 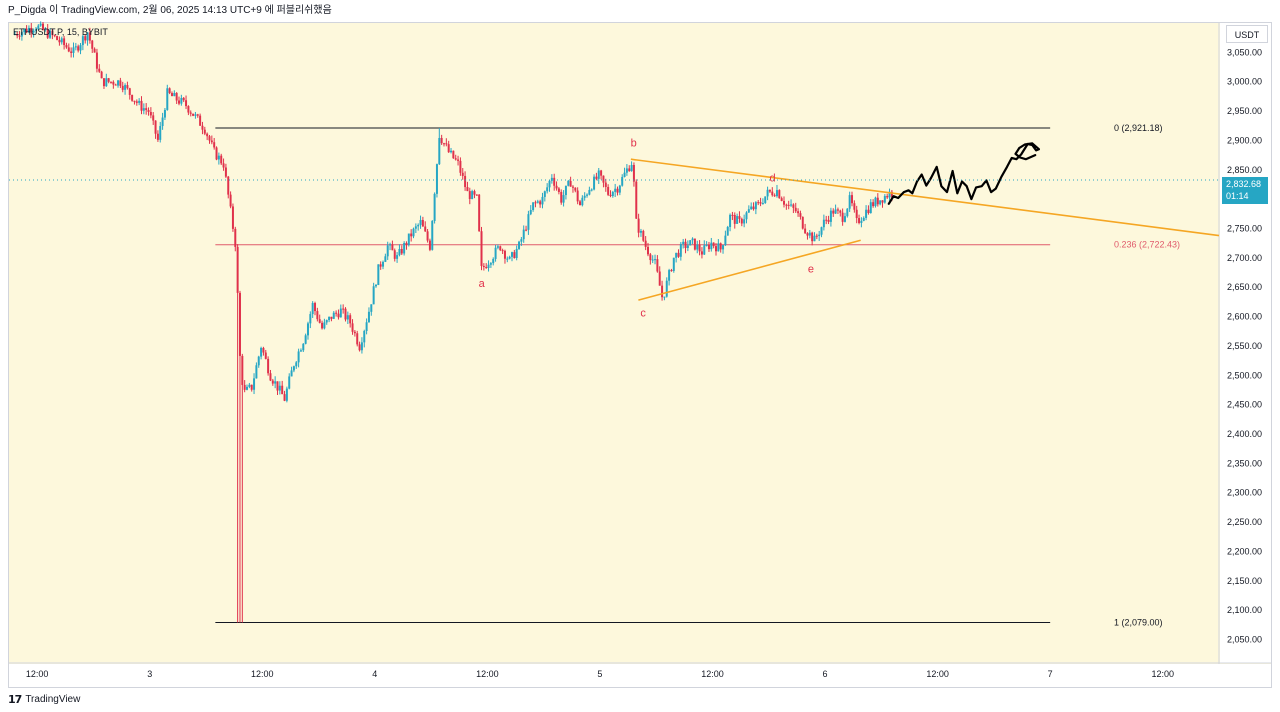 I want to click on y-tick-label: 2,550.00, so click(x=1244, y=346).